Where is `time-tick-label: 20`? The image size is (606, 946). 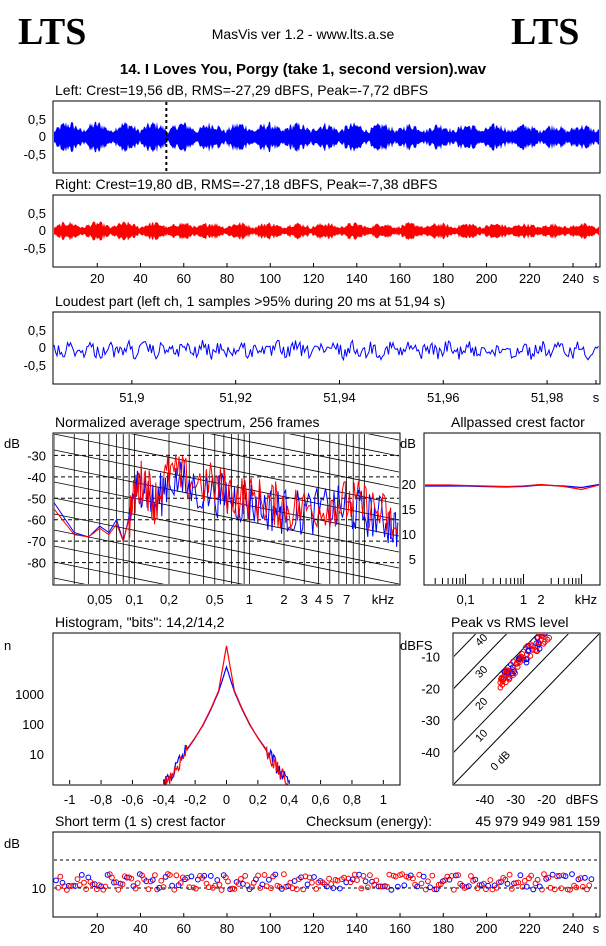
time-tick-label: 20 is located at coordinates (97, 928).